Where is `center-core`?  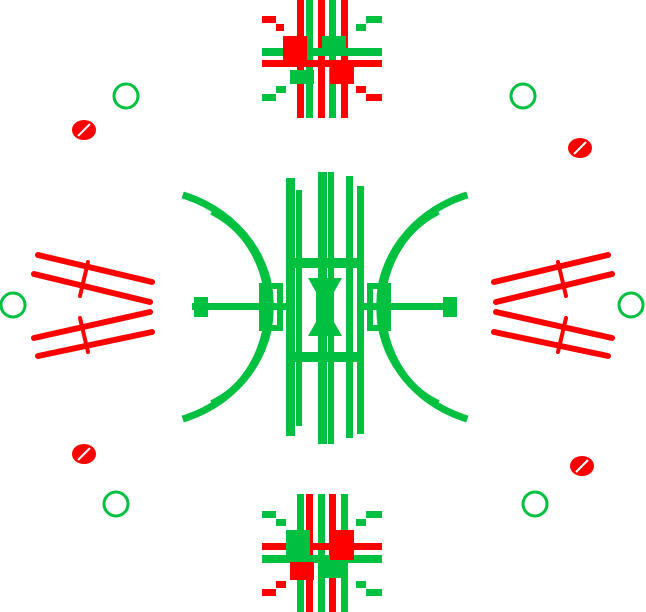
center-core is located at coordinates (325, 307).